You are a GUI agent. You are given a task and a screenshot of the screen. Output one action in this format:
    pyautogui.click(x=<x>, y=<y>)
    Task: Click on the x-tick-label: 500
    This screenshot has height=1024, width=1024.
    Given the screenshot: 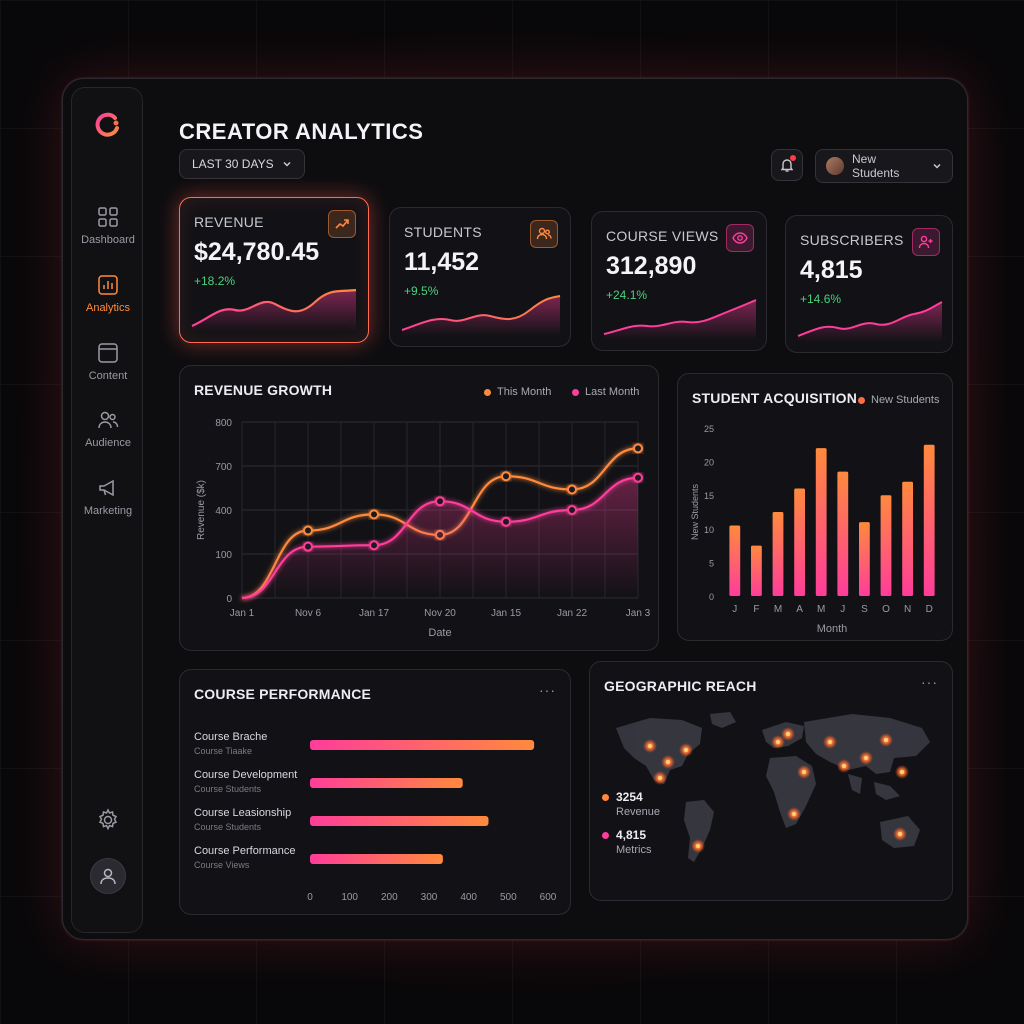 What is the action you would take?
    pyautogui.click(x=508, y=897)
    